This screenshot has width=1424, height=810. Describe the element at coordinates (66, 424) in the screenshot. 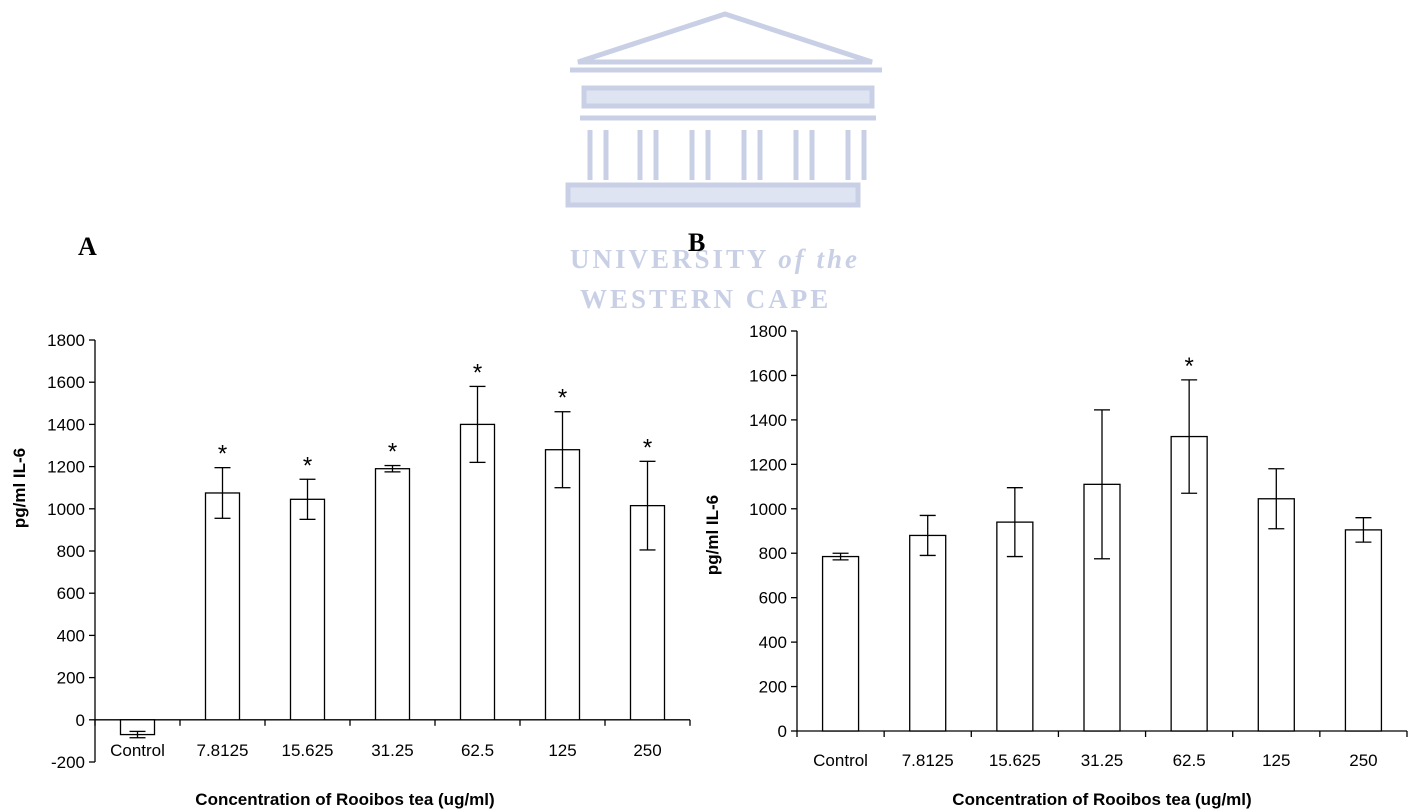

I see `chart-a-y-tick-label: 1400` at that location.